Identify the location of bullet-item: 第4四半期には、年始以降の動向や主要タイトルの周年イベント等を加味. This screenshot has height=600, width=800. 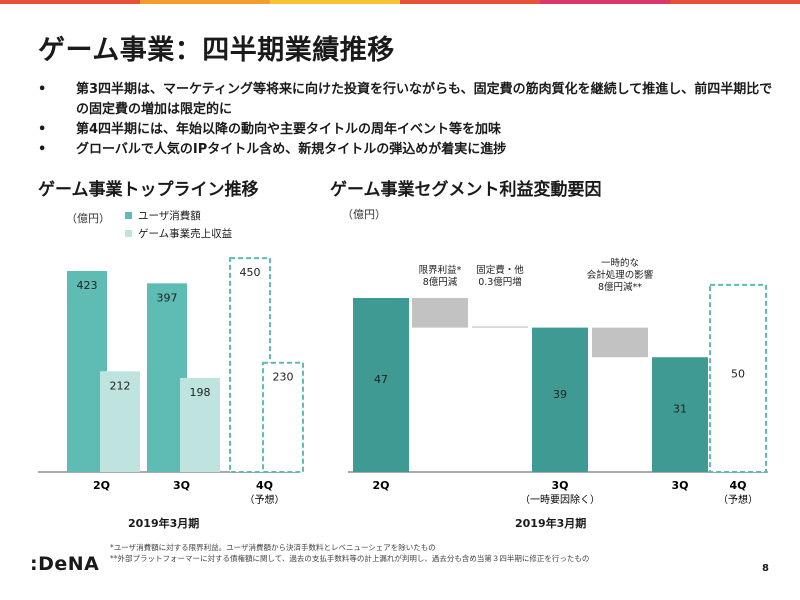
(408, 130).